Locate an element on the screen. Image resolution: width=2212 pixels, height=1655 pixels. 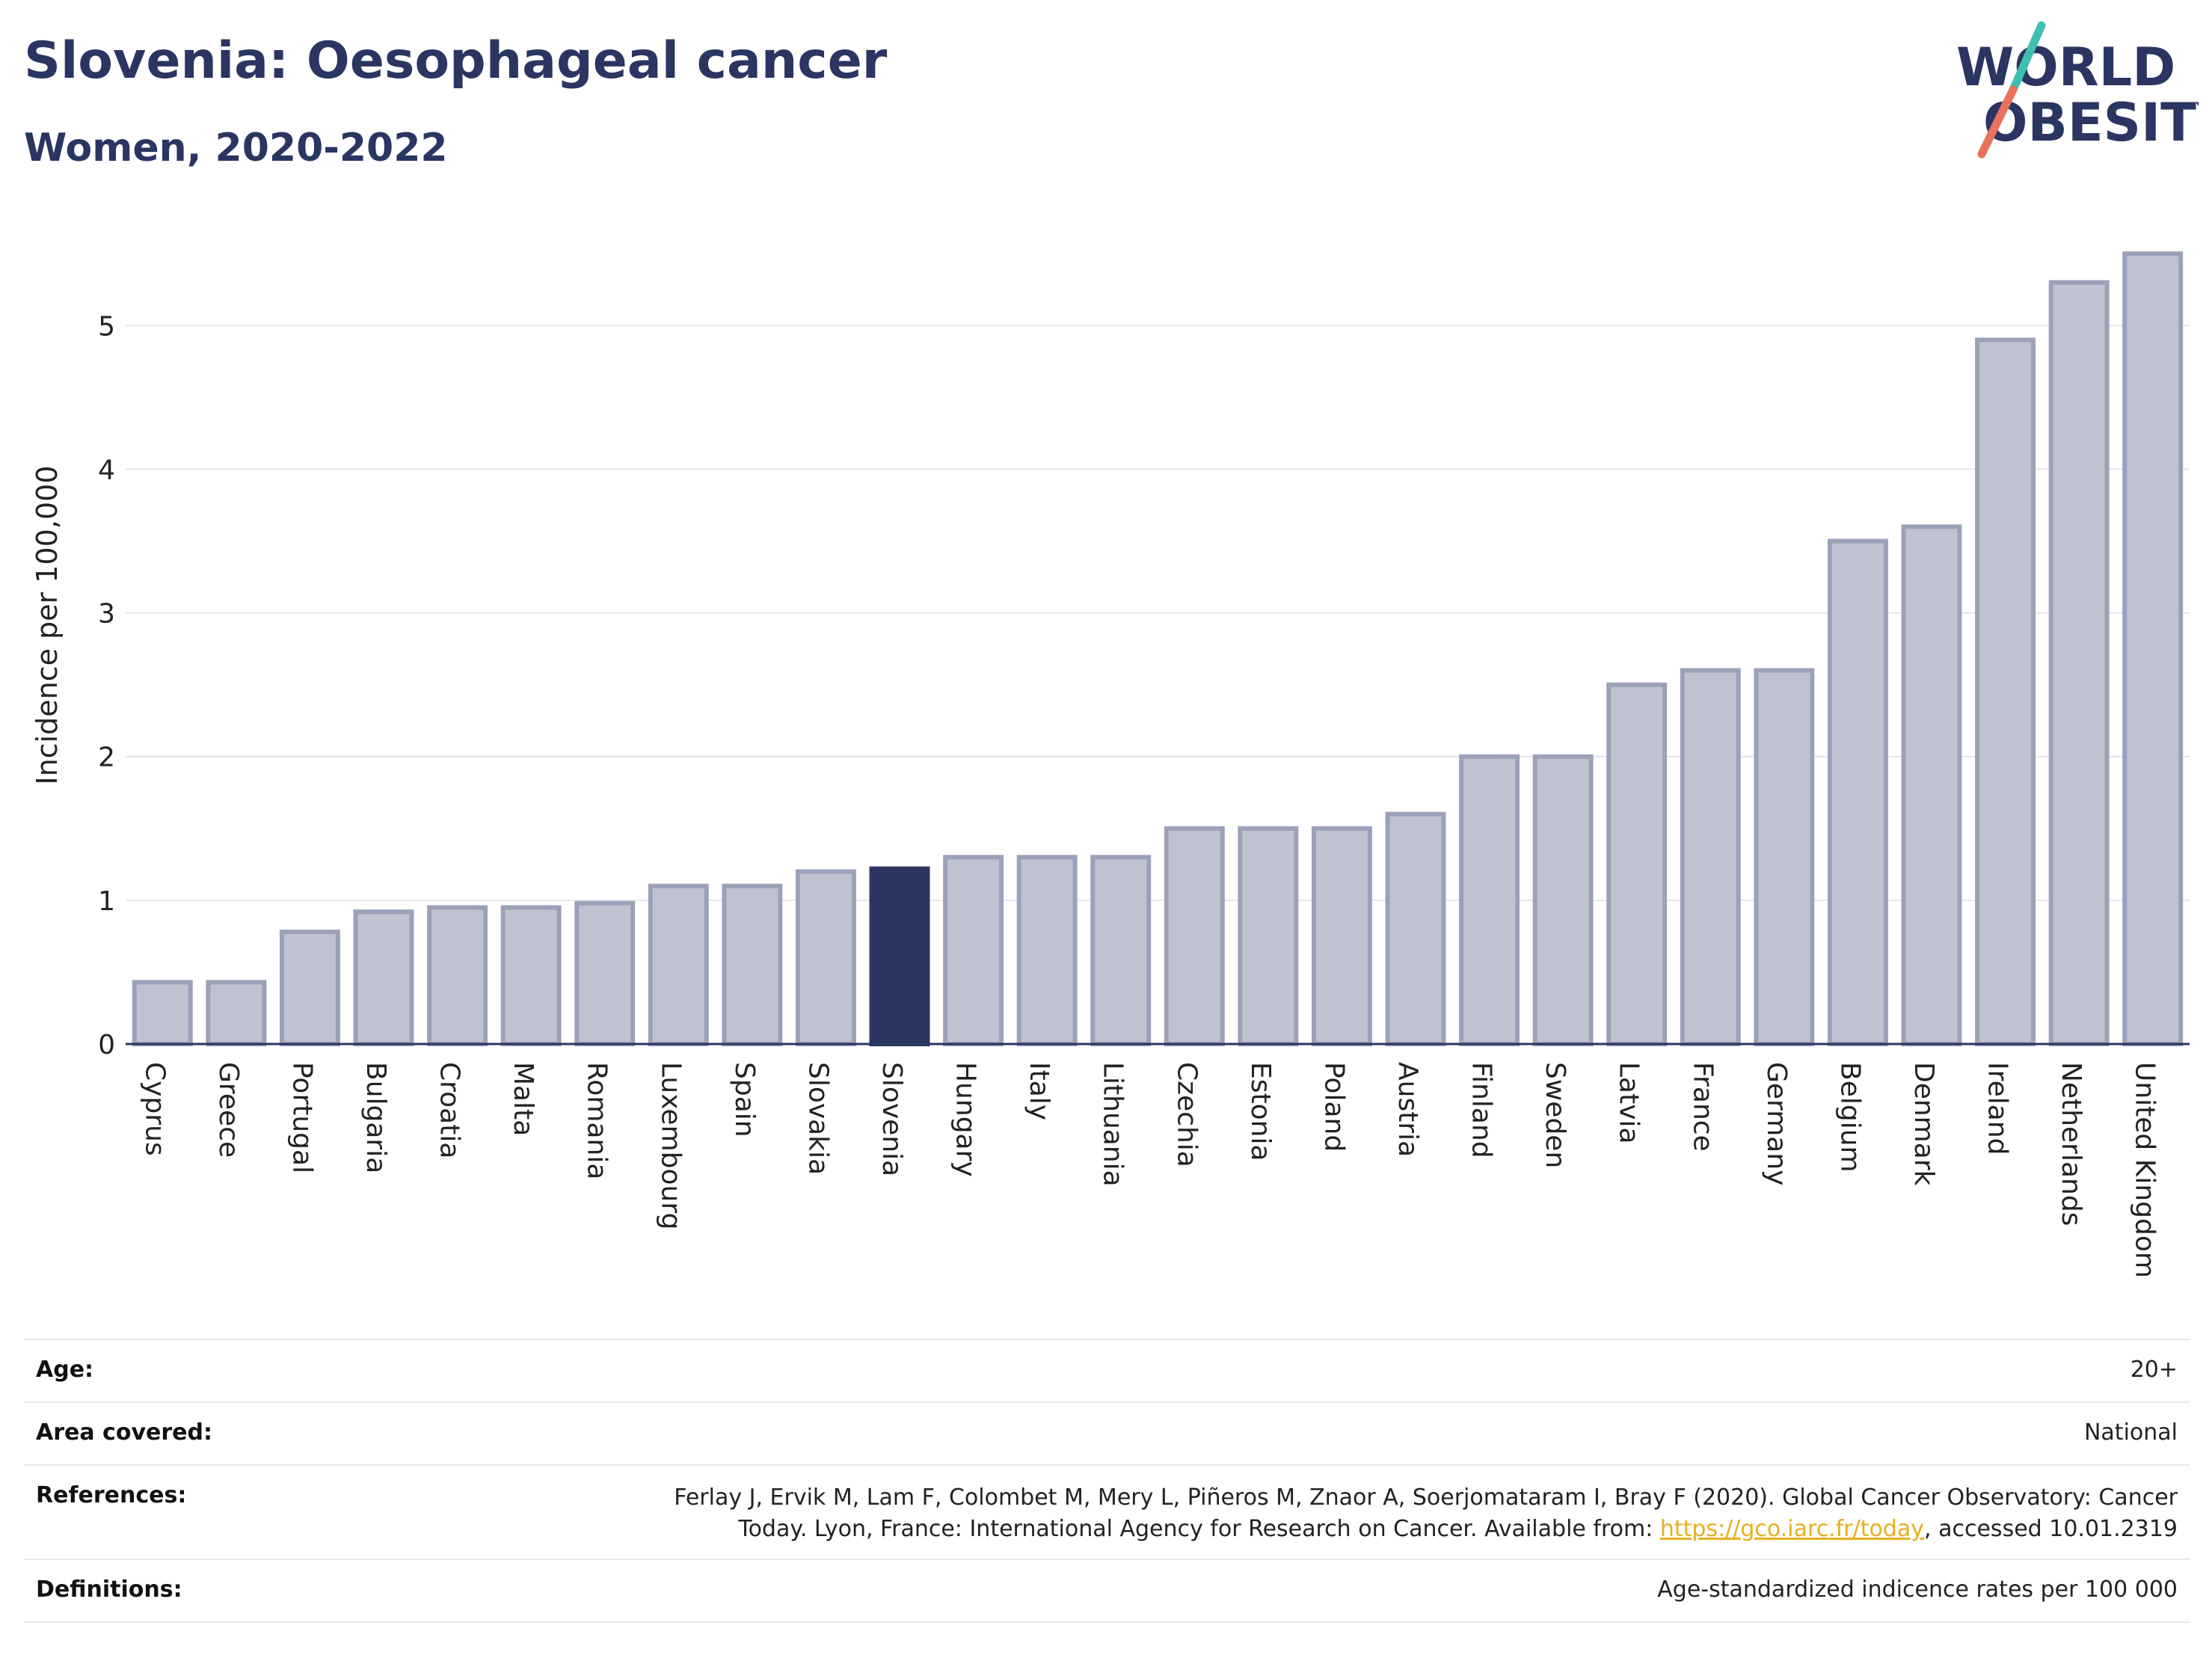
area-value: National is located at coordinates (2130, 1432).